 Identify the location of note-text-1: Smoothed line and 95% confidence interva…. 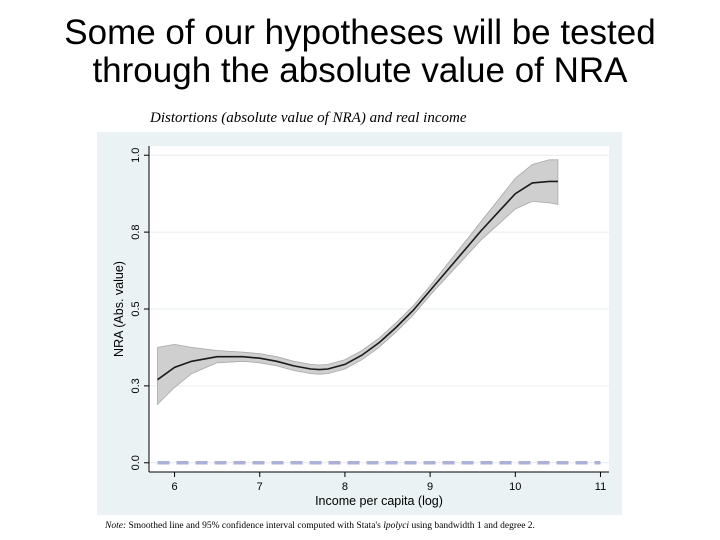
(255, 526).